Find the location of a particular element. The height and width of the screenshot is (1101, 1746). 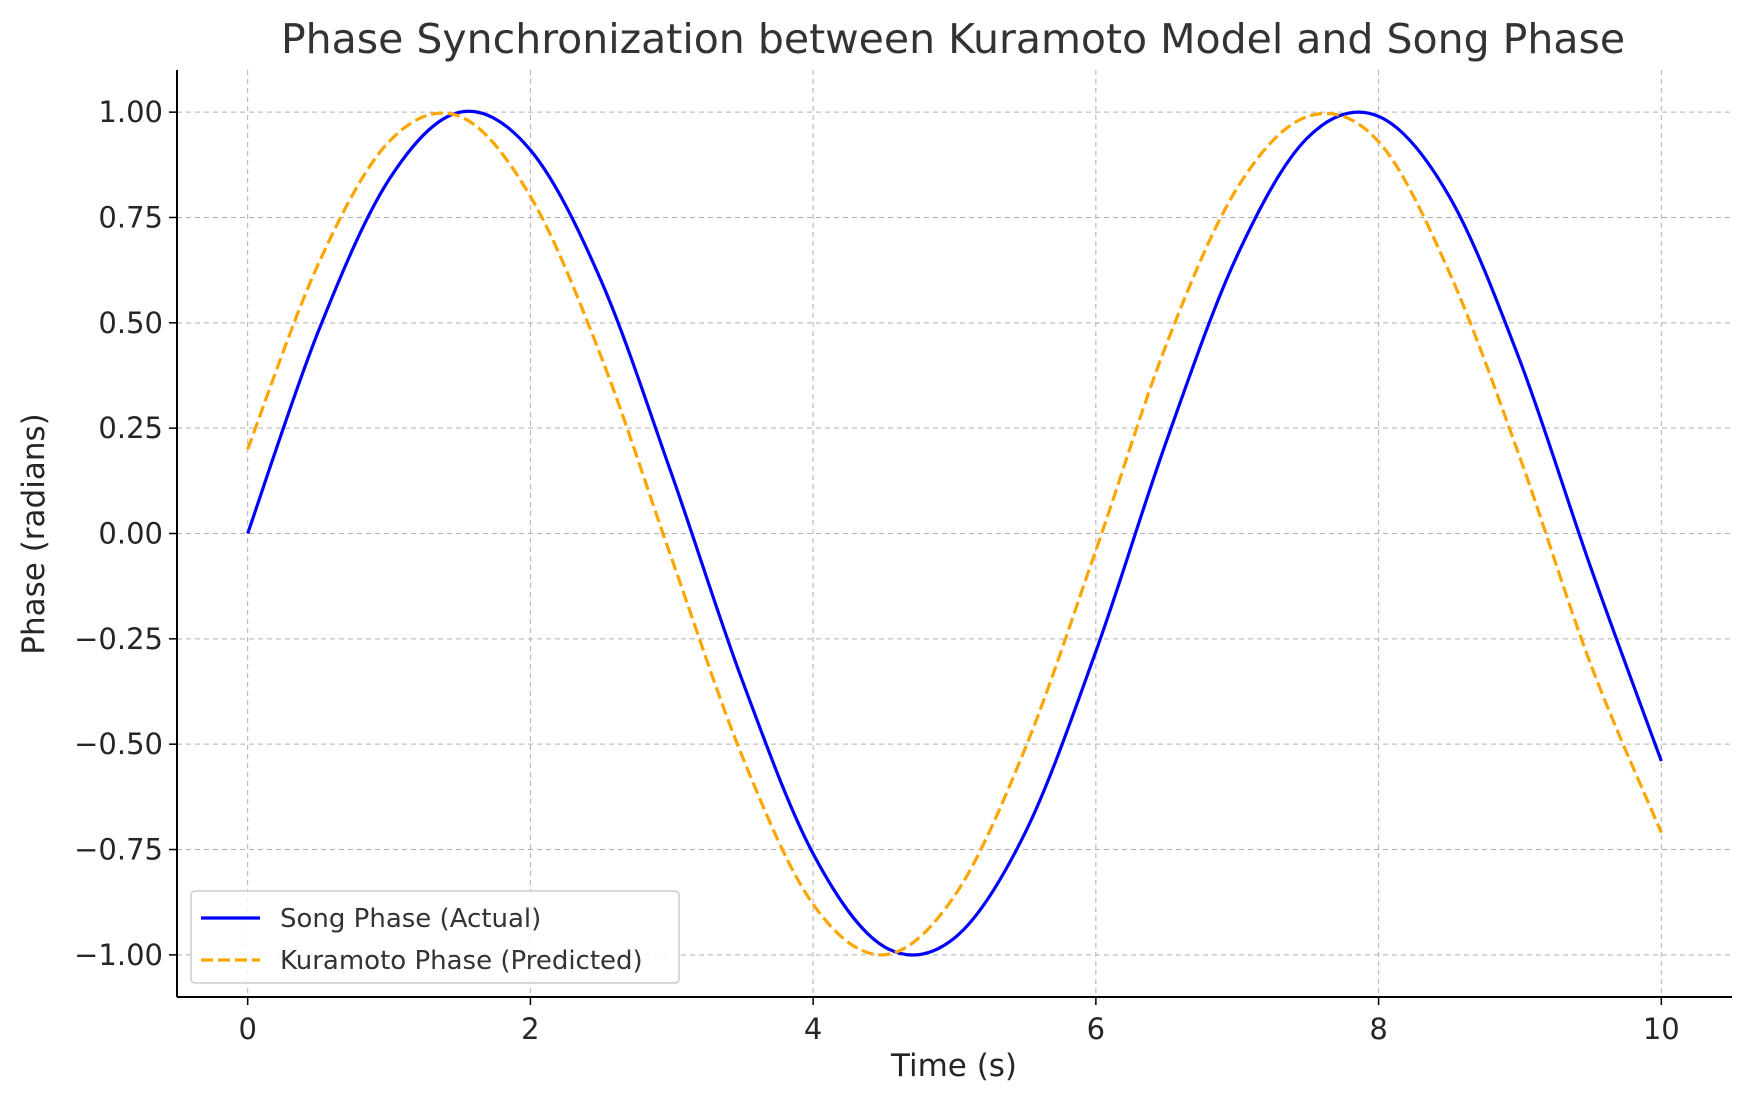

x-tick-label: 4 is located at coordinates (813, 1029).